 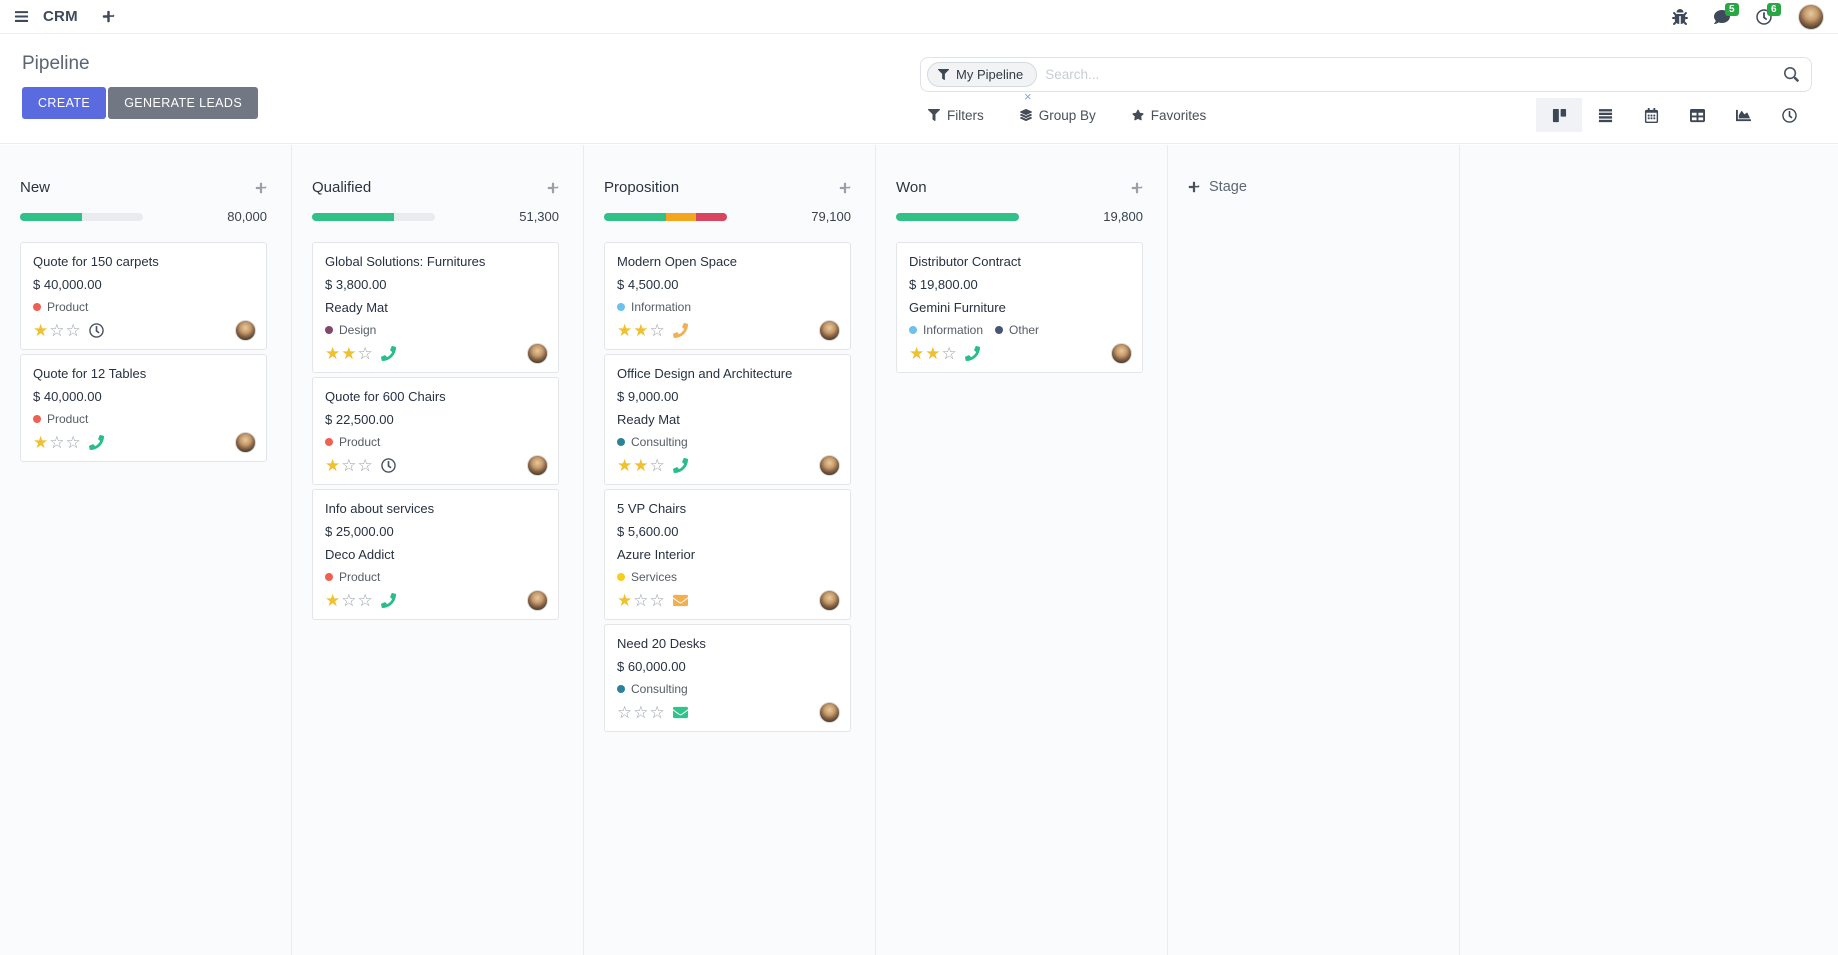 I want to click on list-view-icon, so click(x=1605, y=115).